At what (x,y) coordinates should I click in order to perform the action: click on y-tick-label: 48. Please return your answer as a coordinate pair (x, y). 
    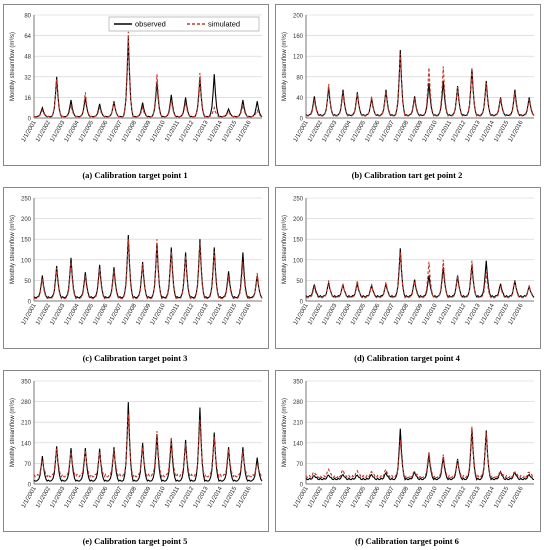
    Looking at the image, I should click on (27, 58).